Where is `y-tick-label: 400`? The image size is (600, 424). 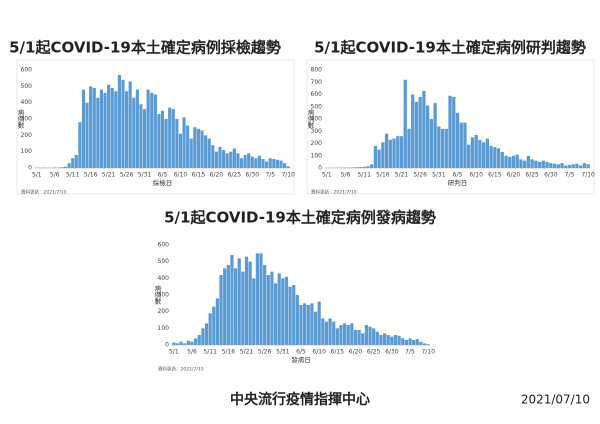 y-tick-label: 400 is located at coordinates (27, 102).